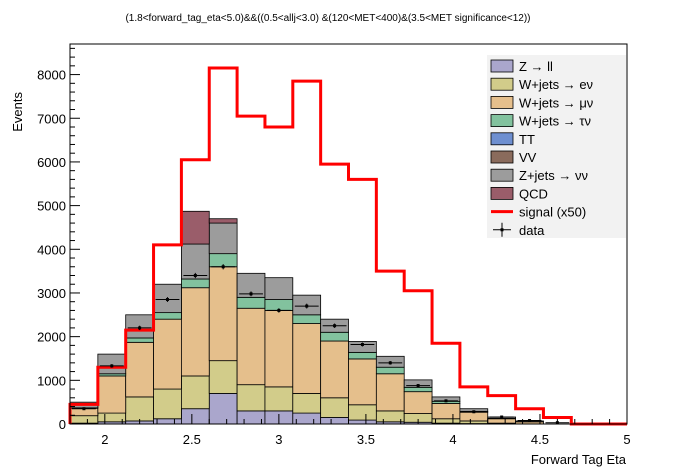 The height and width of the screenshot is (472, 696). I want to click on y-tick-label-7: 7000, so click(51, 118).